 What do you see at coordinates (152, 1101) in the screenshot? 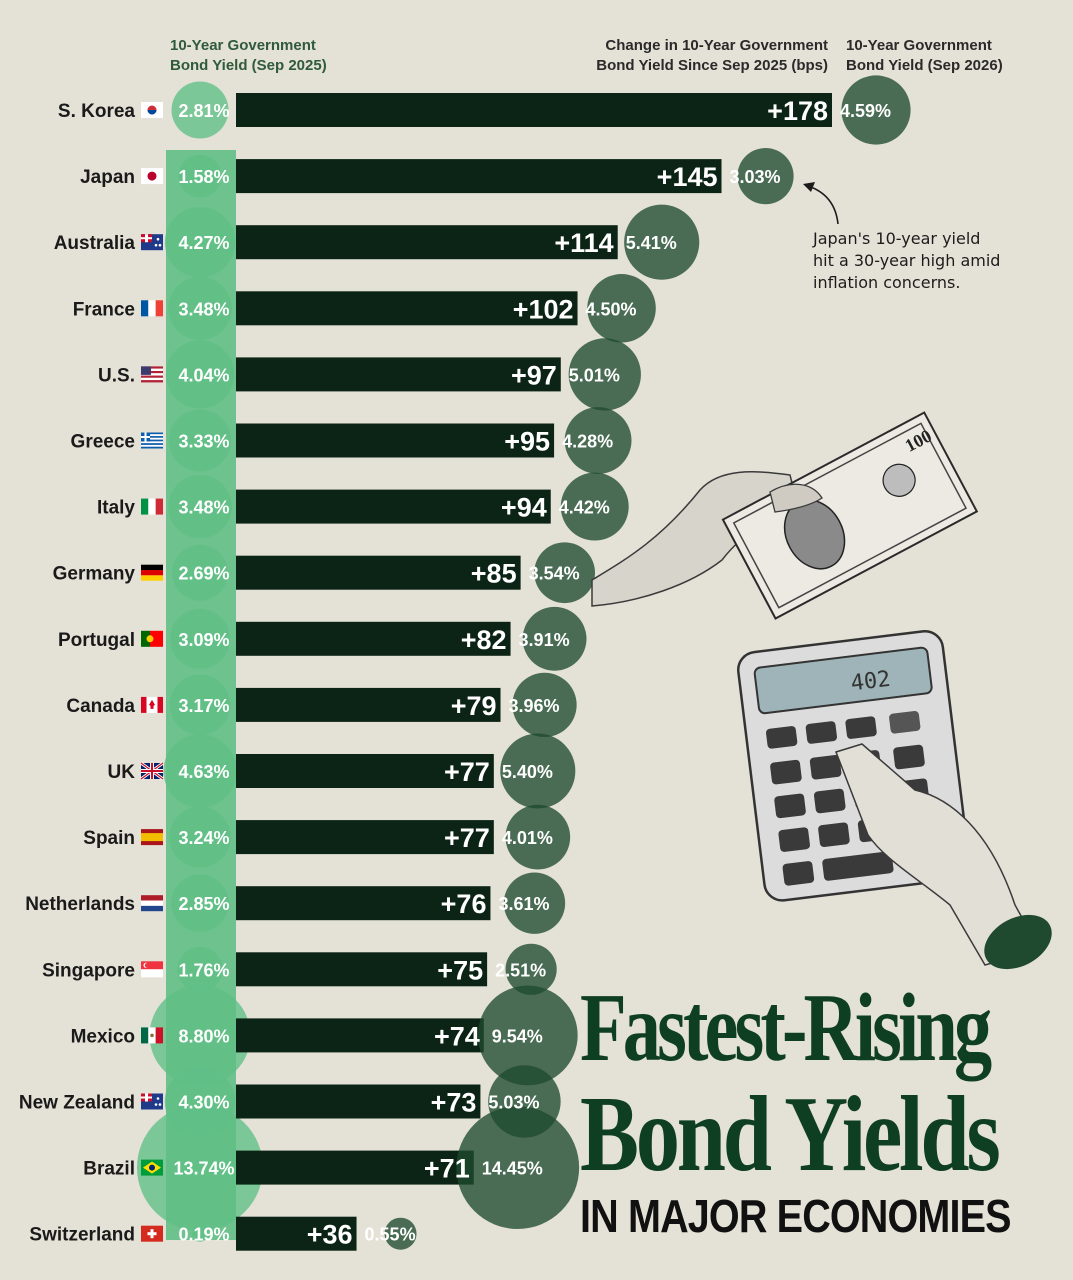
I see `flag-nz-icon` at bounding box center [152, 1101].